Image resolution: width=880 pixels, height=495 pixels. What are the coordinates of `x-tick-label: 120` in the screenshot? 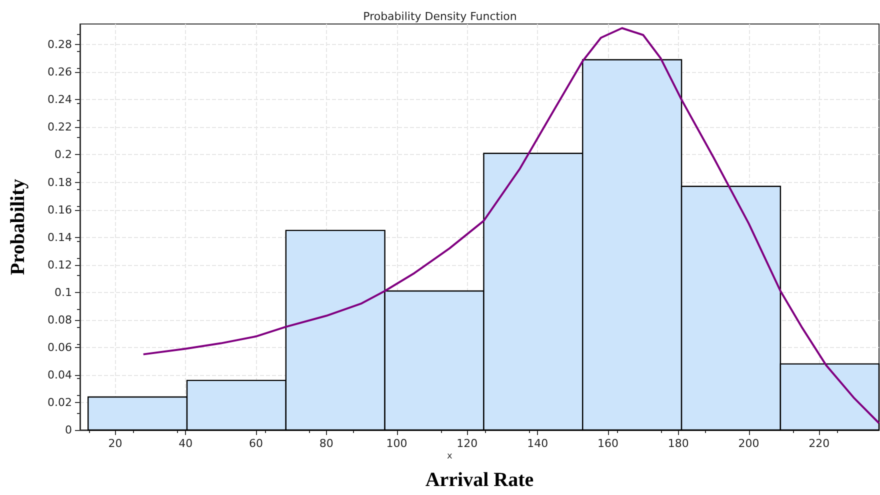 It's located at (467, 443).